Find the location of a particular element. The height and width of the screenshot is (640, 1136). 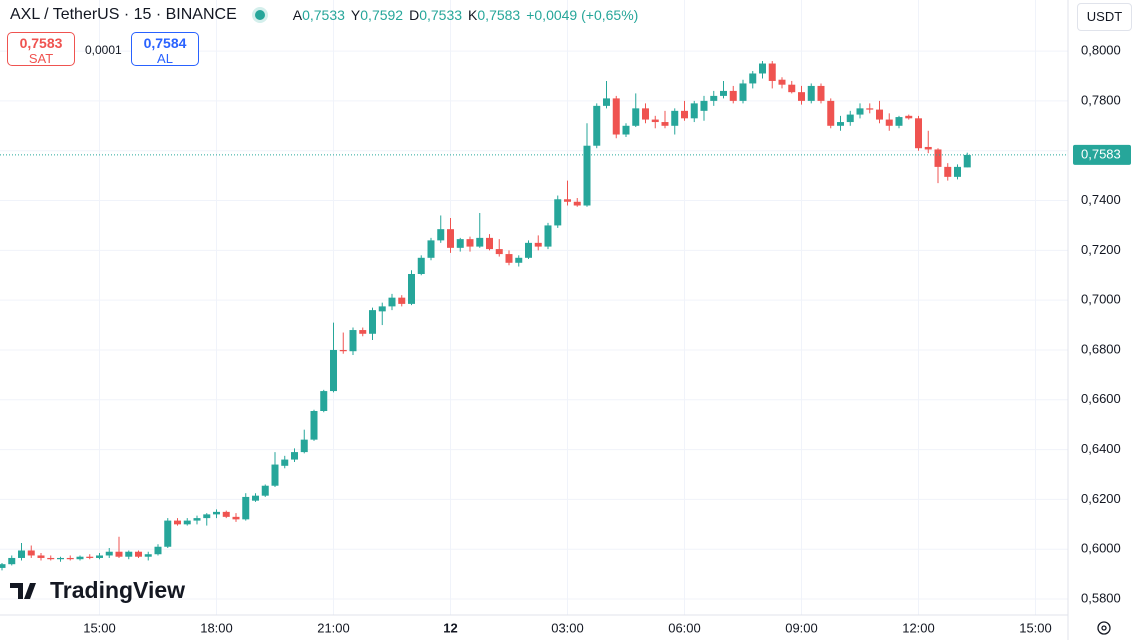

x-tick-label: 09:00 is located at coordinates (801, 627).